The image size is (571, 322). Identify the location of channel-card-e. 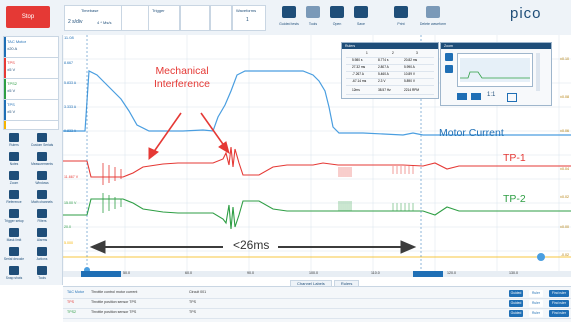
(31, 125).